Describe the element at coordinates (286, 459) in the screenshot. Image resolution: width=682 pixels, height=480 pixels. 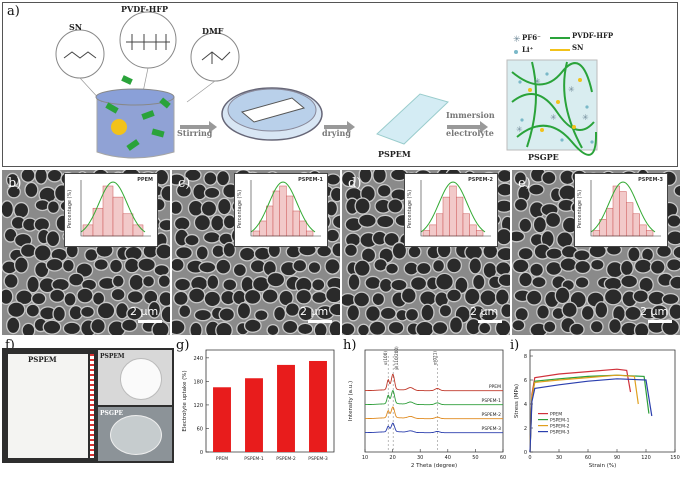
I see `x-tick-label: PSPEM-2` at that location.